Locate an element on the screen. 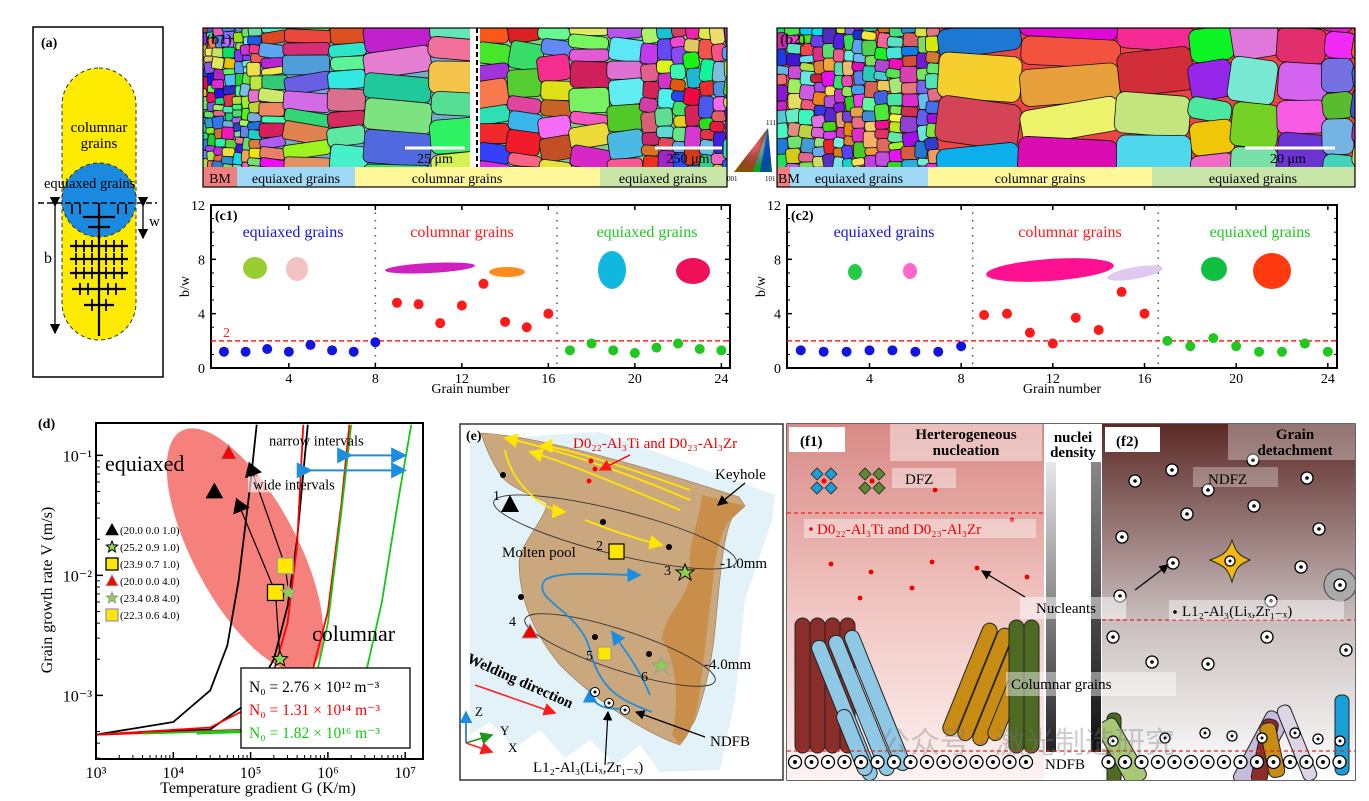 Image resolution: width=1369 pixels, height=801 pixels. scale-bar-label: 20 μm is located at coordinates (1288, 159).